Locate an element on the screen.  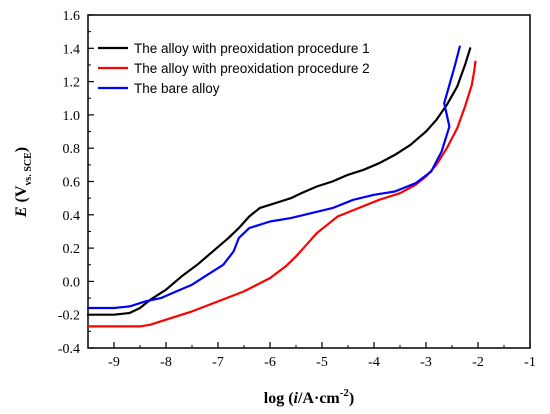
x-axis-title: log (i/A·cm-2) is located at coordinates (309, 397).